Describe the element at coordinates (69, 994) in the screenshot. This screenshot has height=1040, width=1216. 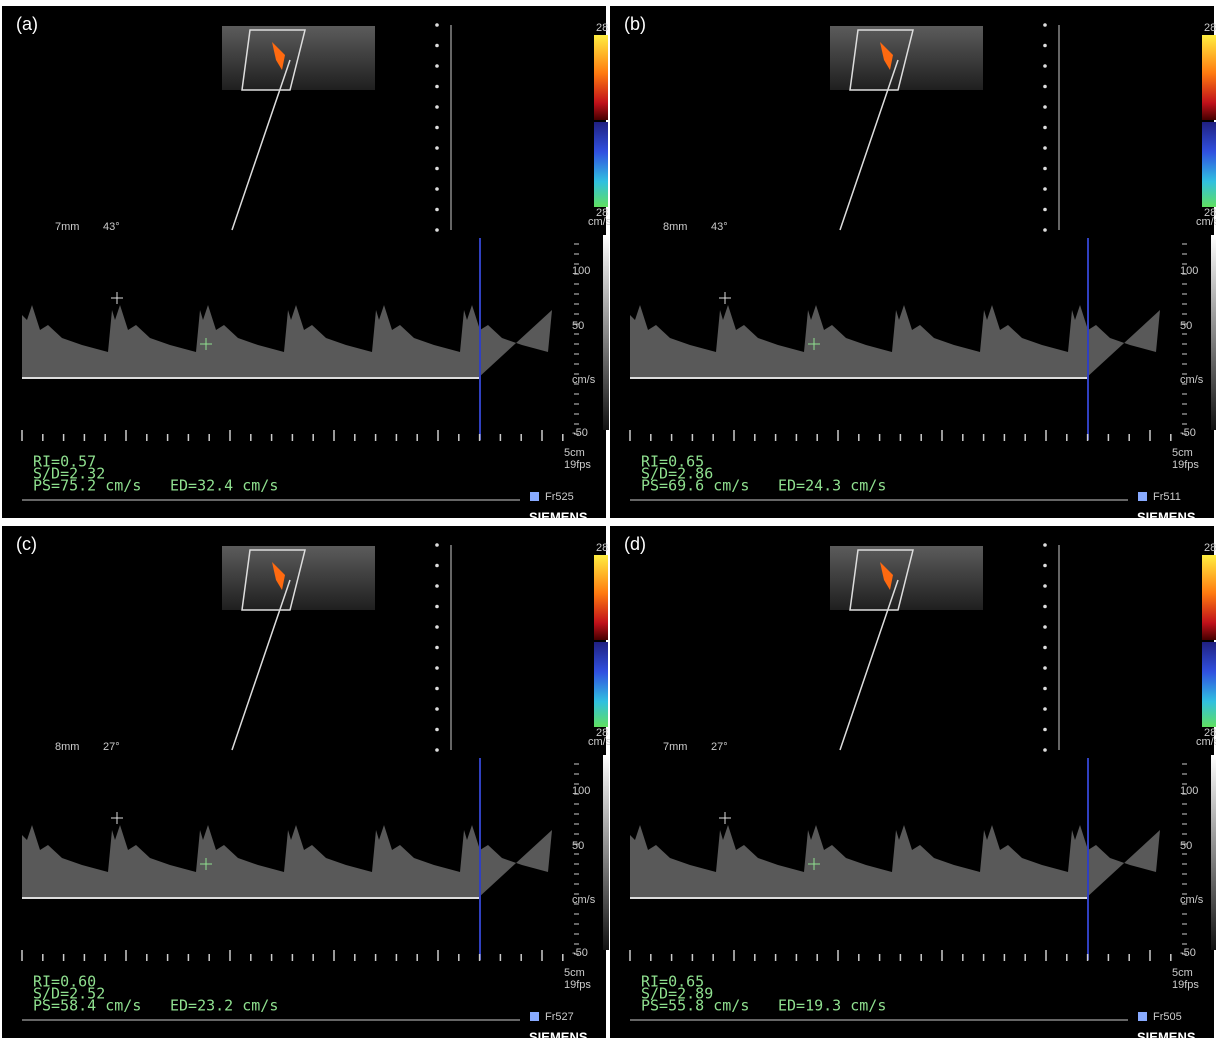
I see `sd-value: S/D=2.52` at that location.